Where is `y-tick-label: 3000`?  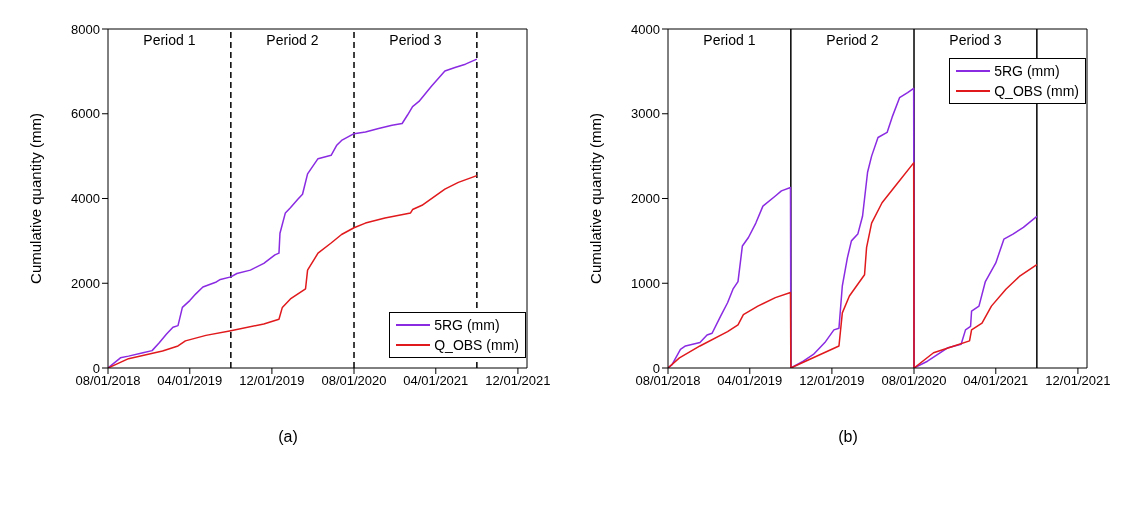 y-tick-label: 3000 is located at coordinates (645, 114).